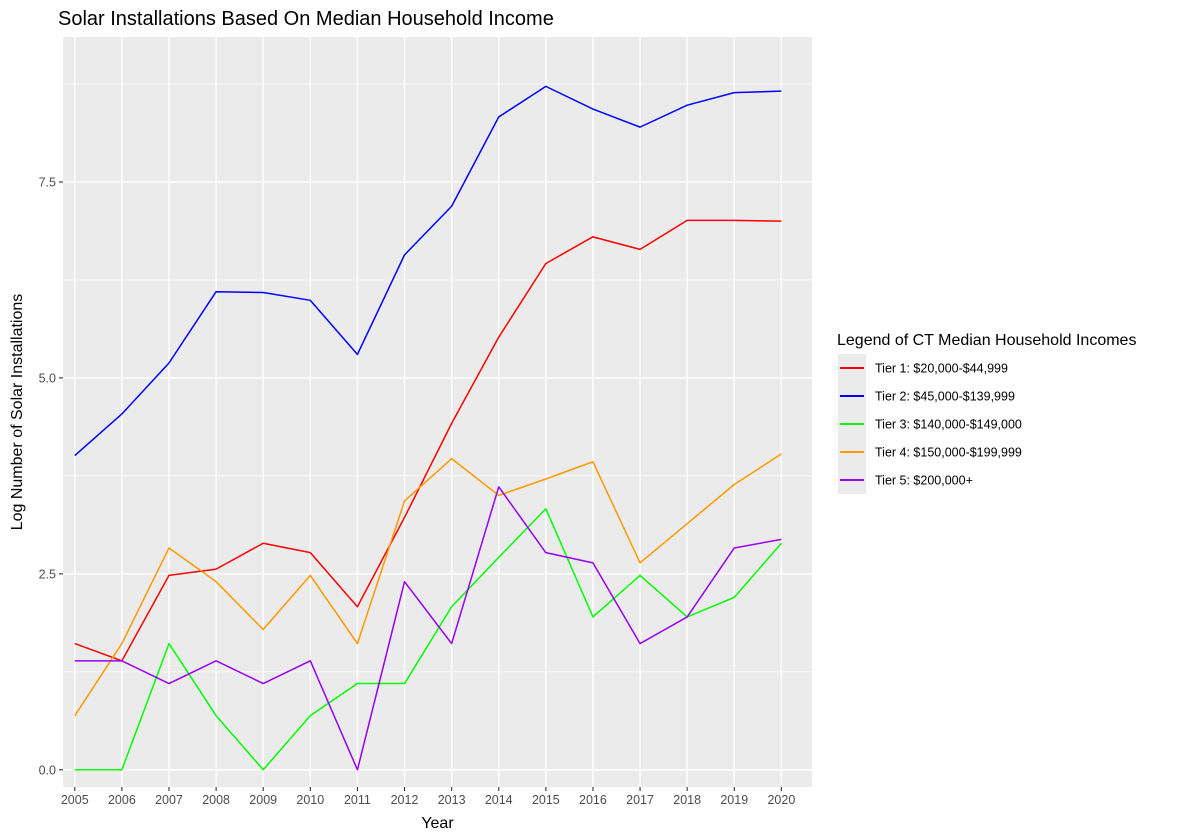 The height and width of the screenshot is (840, 1200). What do you see at coordinates (986, 340) in the screenshot?
I see `legend-title: Legend of CT Median Household Incomes` at bounding box center [986, 340].